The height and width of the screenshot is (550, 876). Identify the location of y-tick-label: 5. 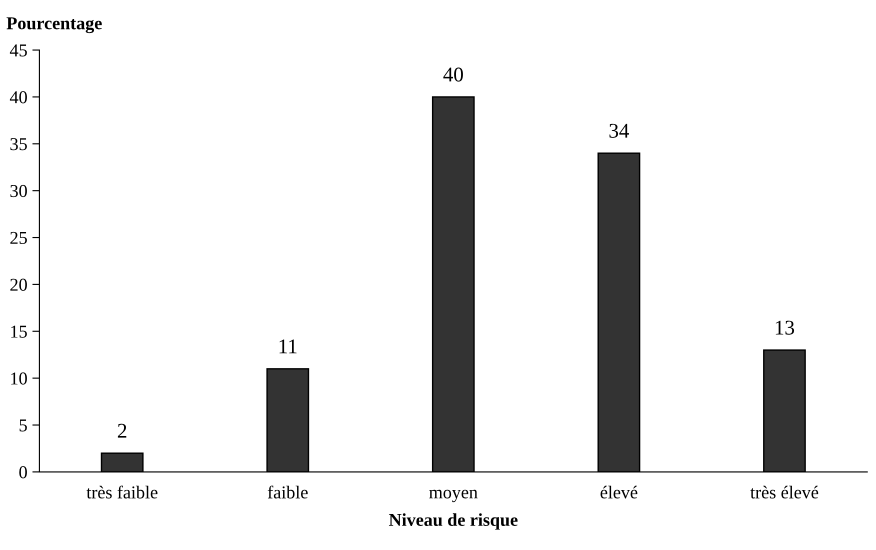
(23, 425).